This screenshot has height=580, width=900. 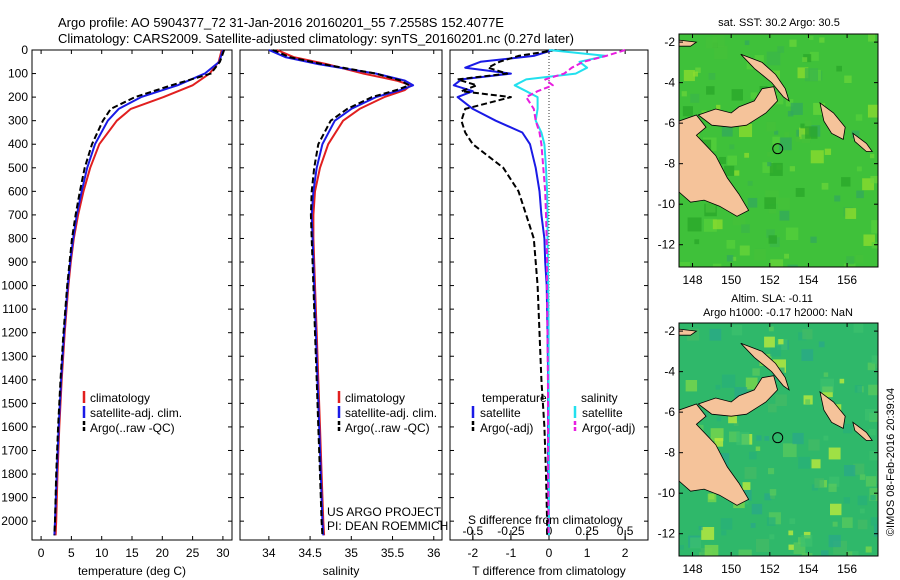 I want to click on legend-label: Argo(-adj), so click(x=608, y=428).